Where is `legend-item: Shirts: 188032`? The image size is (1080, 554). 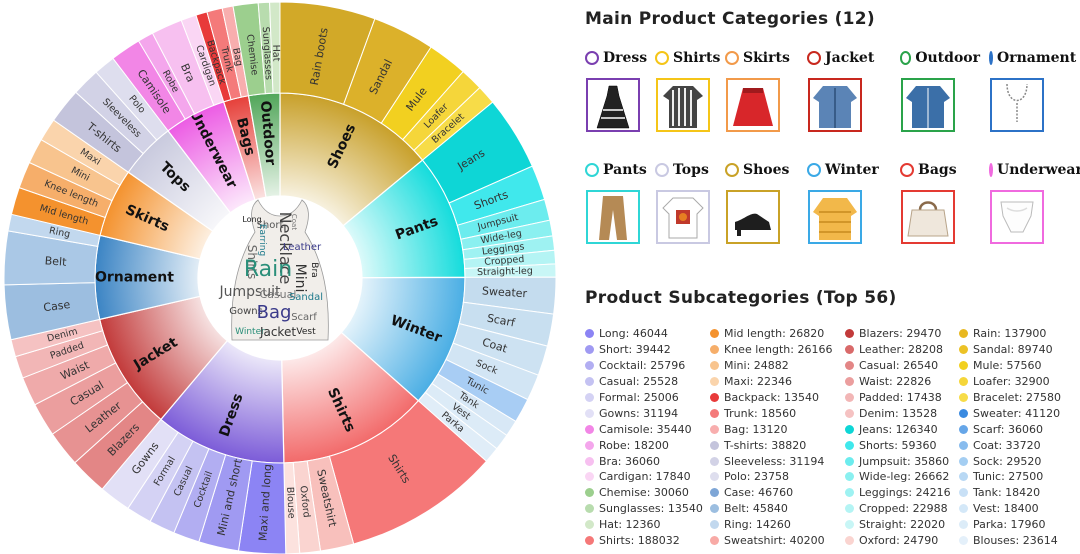
legend-item: Shirts: 188032 is located at coordinates (647, 541).